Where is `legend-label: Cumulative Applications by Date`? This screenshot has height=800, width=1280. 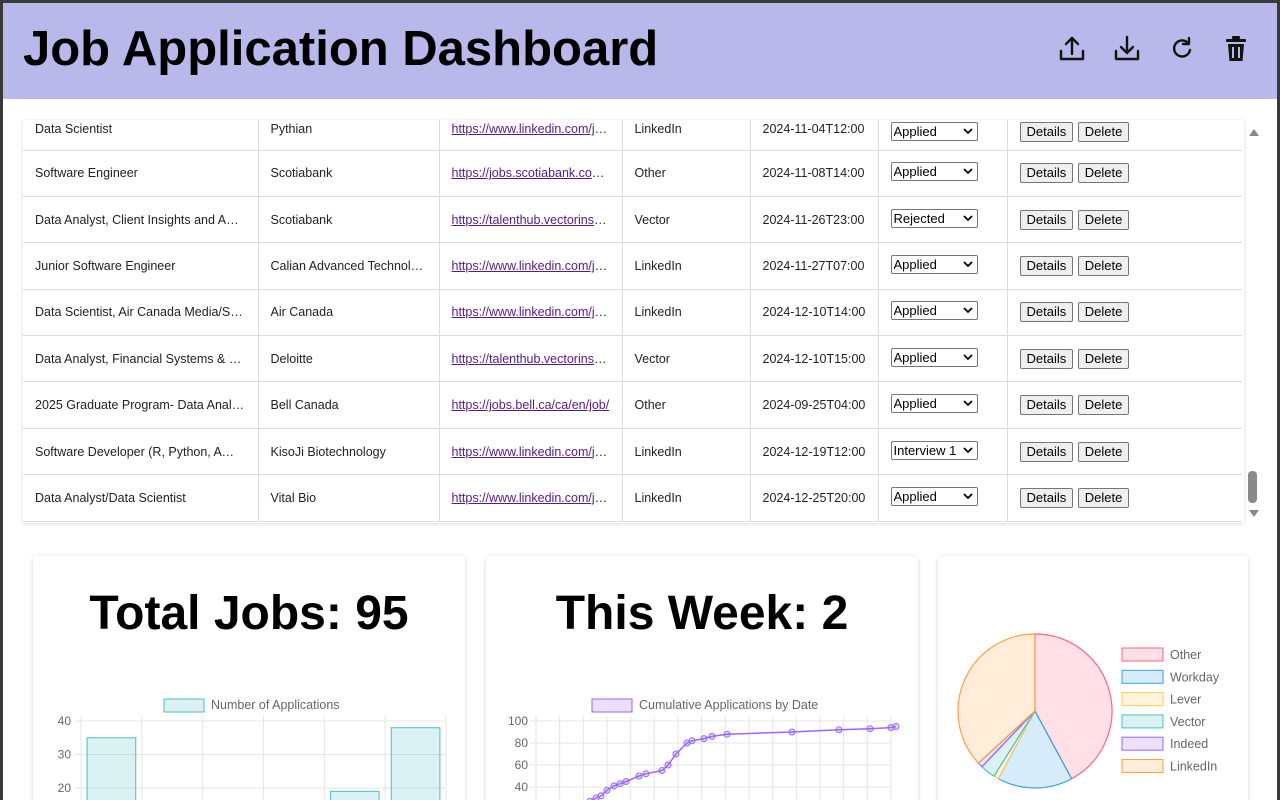 legend-label: Cumulative Applications by Date is located at coordinates (728, 705).